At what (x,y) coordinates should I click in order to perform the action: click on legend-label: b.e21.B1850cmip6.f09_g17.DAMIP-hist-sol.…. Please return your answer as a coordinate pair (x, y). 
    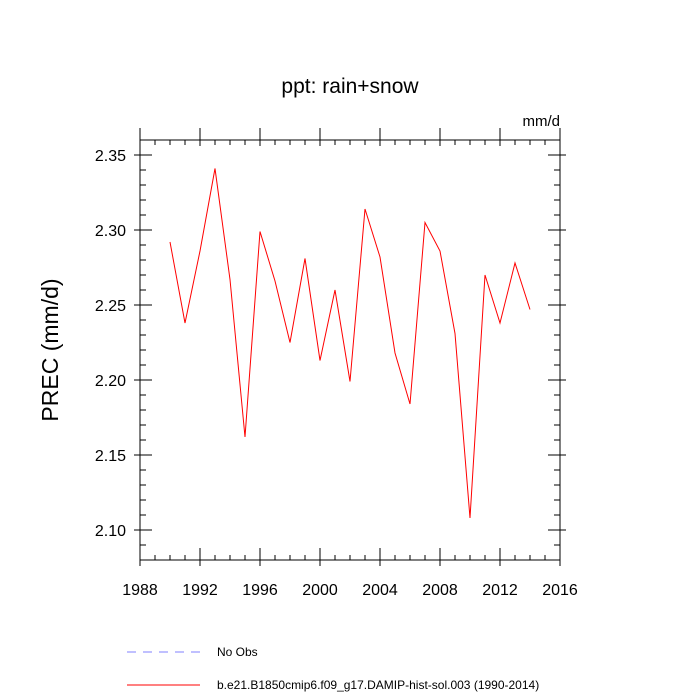
    Looking at the image, I should click on (378, 685).